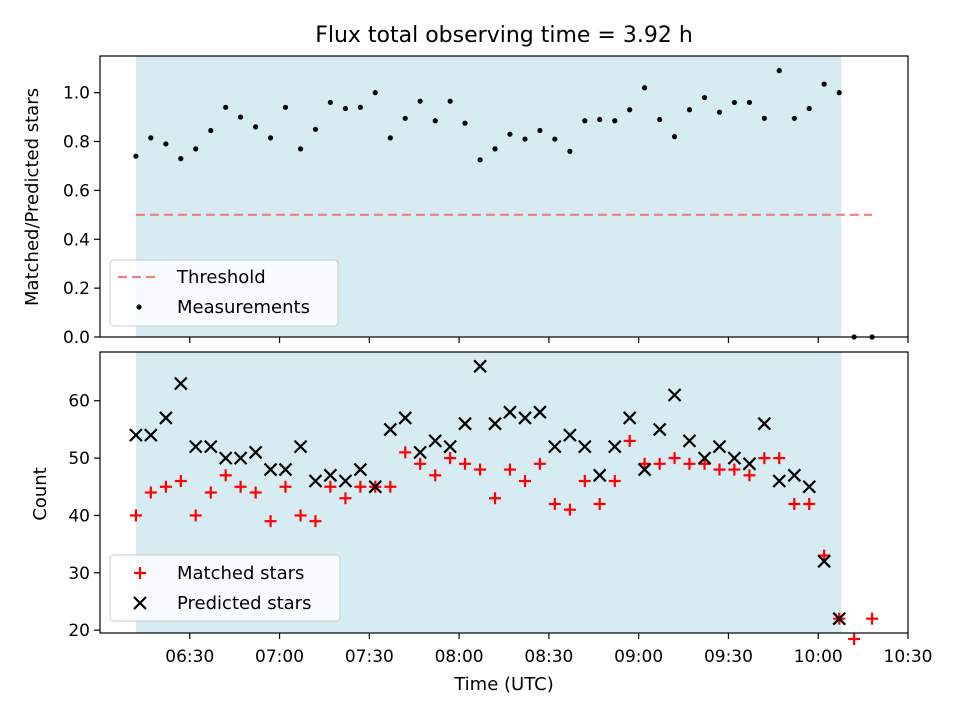 The image size is (960, 720). What do you see at coordinates (279, 657) in the screenshot?
I see `x-tick-label: 07:00` at bounding box center [279, 657].